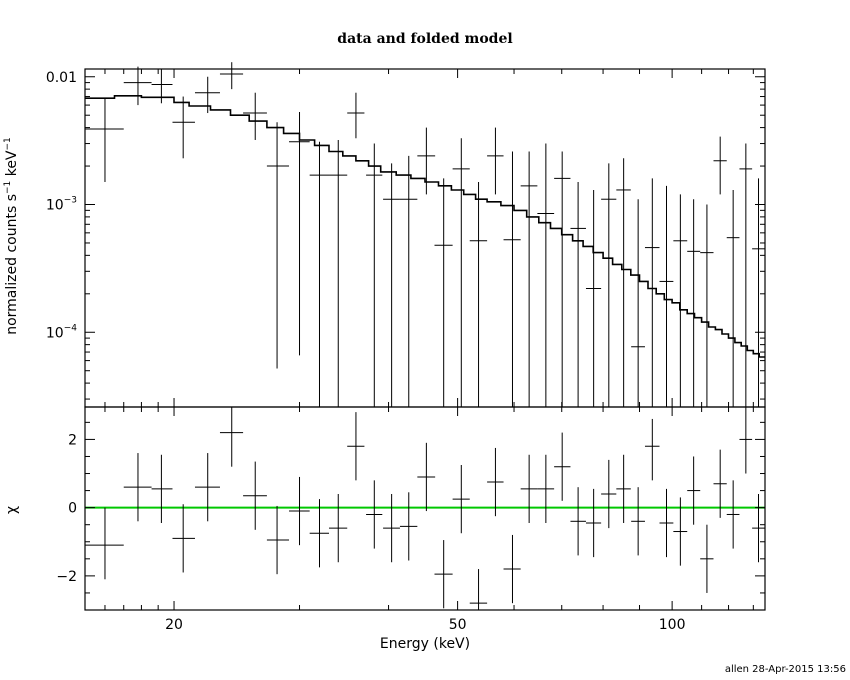 This screenshot has width=850, height=680. I want to click on chart-title: data and folded model, so click(424, 39).